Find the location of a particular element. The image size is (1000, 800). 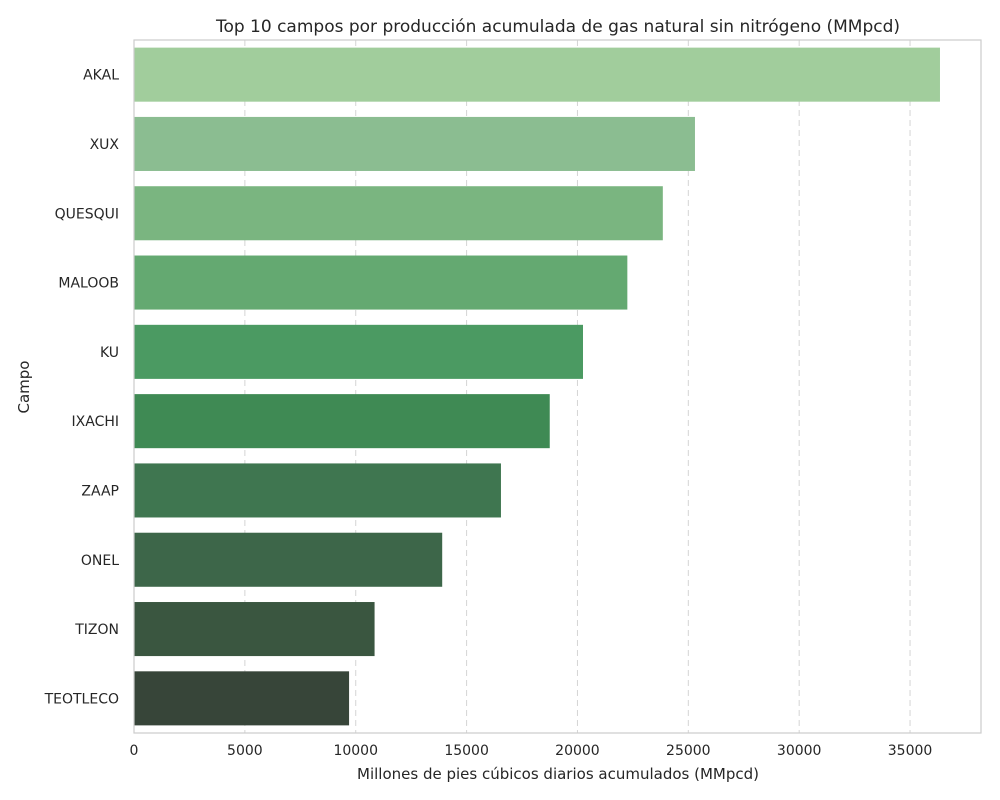

y-tick-label: IXACHI is located at coordinates (95, 422).